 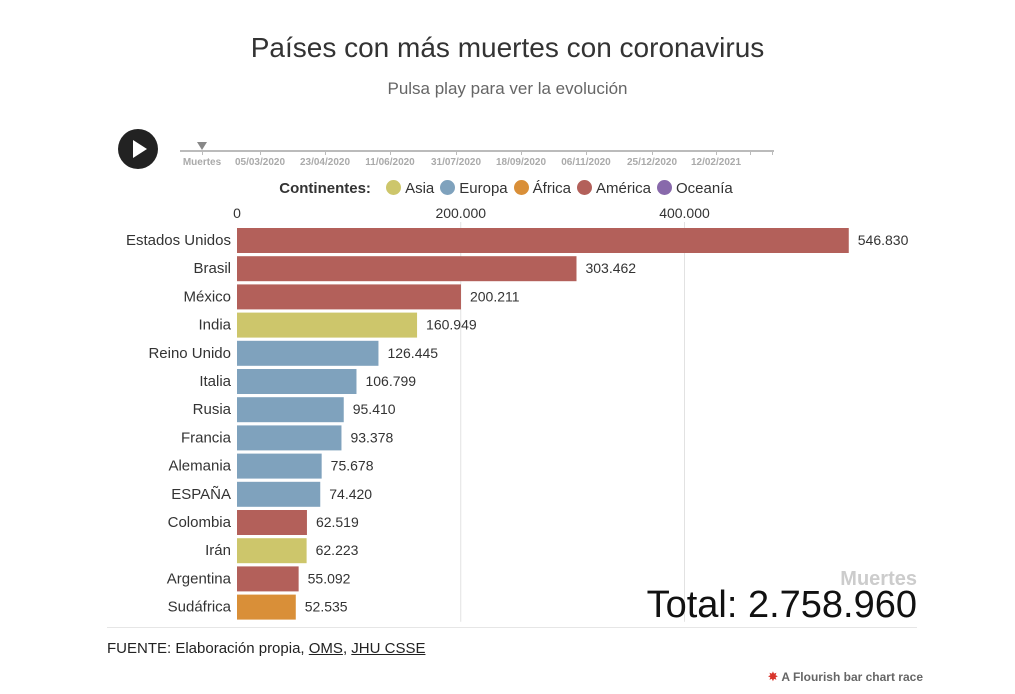 I want to click on timeline-label: 06/11/2020, so click(x=586, y=162).